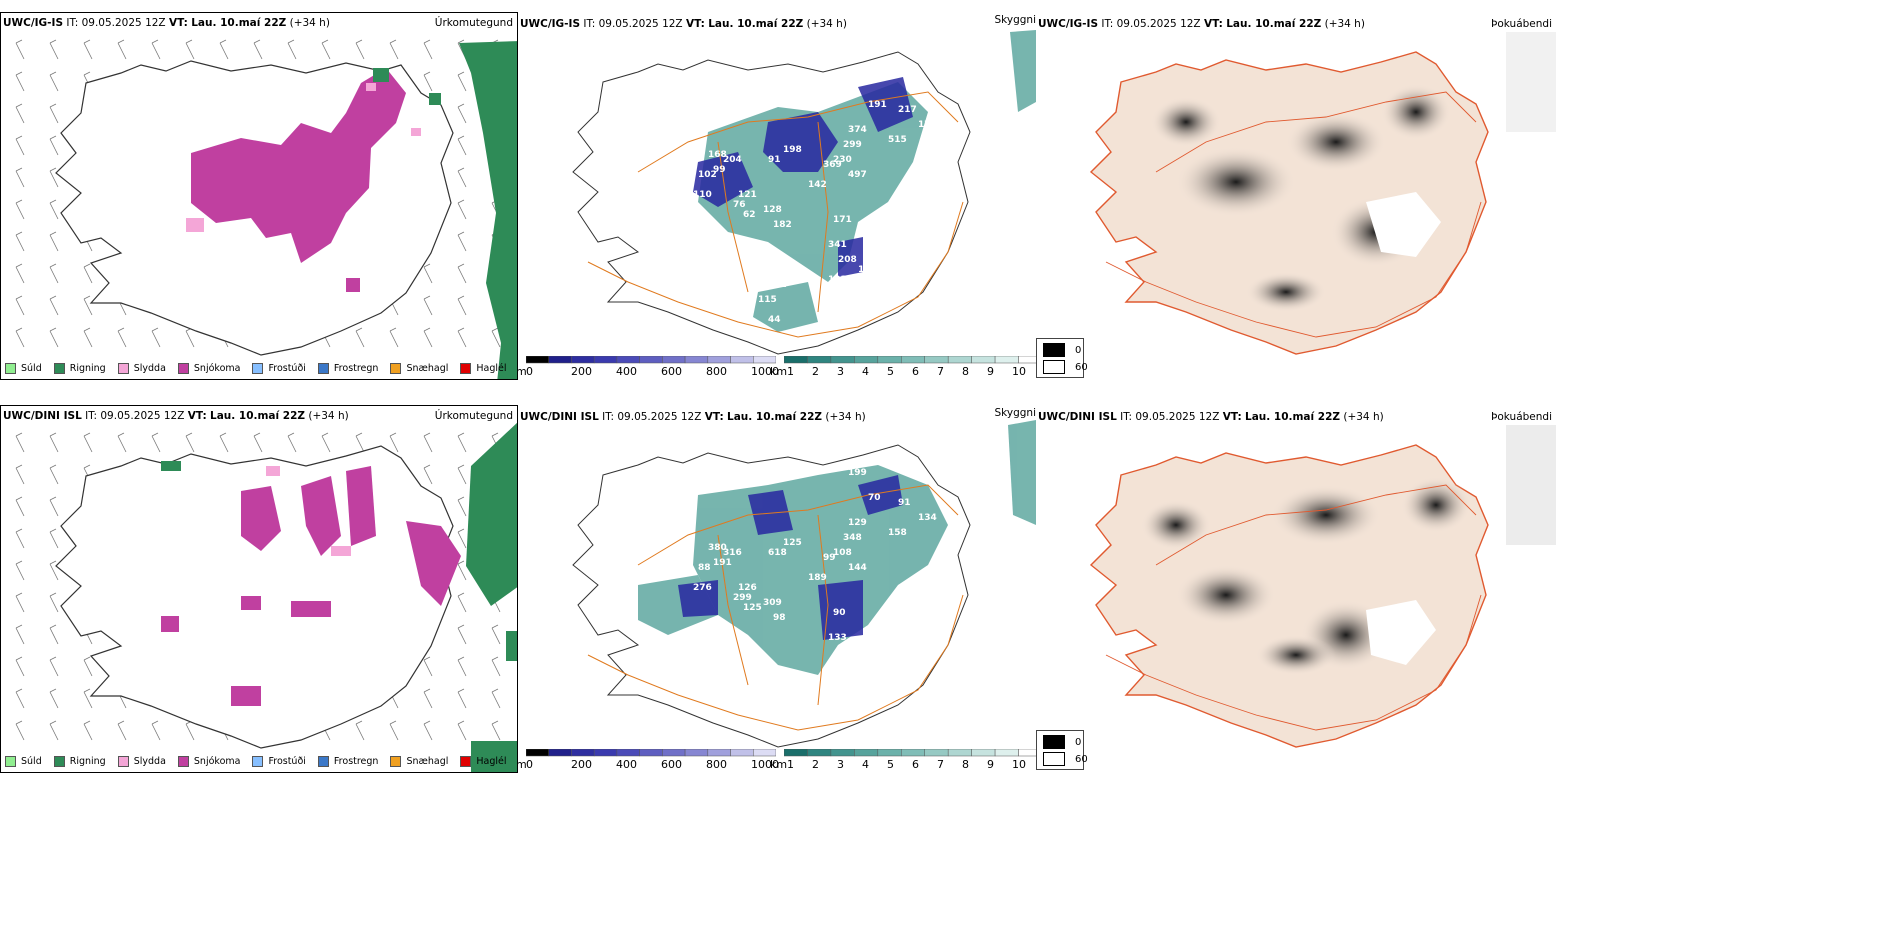 The height and width of the screenshot is (950, 1900). Describe the element at coordinates (702, 588) in the screenshot. I see `cloud-base-label: 276` at that location.